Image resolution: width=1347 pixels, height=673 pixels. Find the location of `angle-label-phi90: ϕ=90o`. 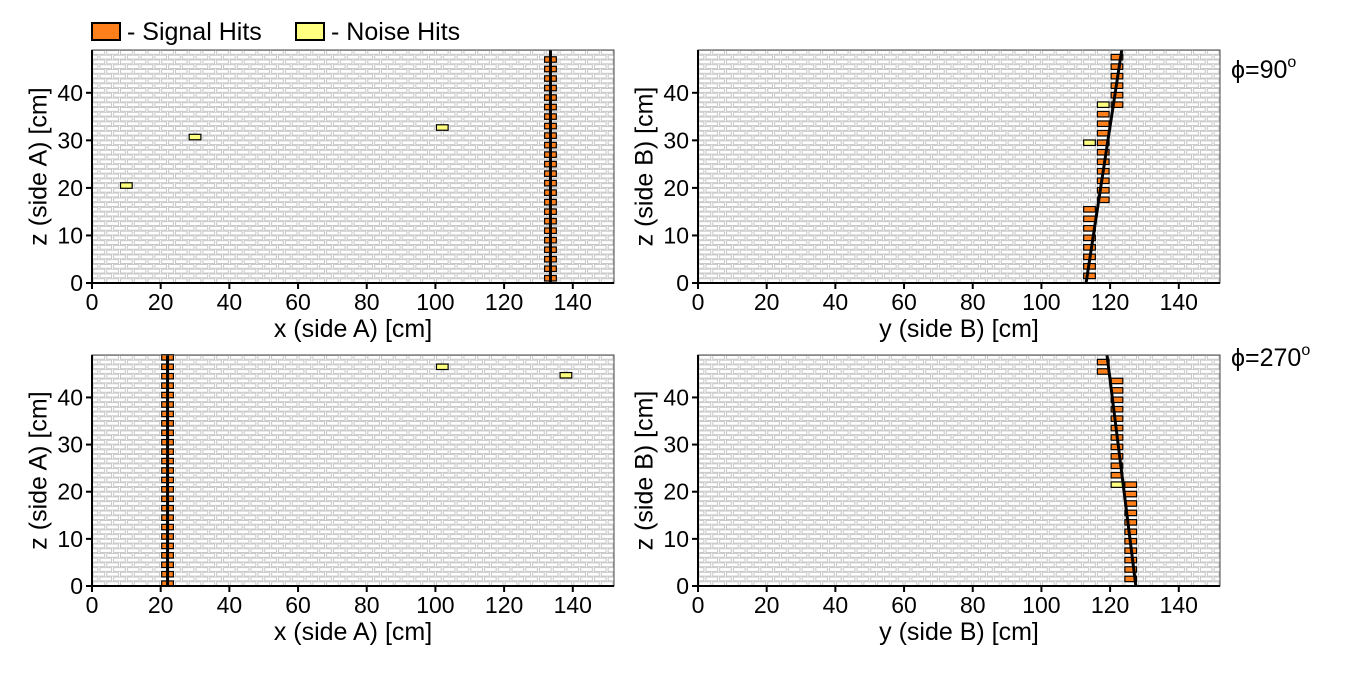

angle-label-phi90: ϕ=90o is located at coordinates (1263, 69).